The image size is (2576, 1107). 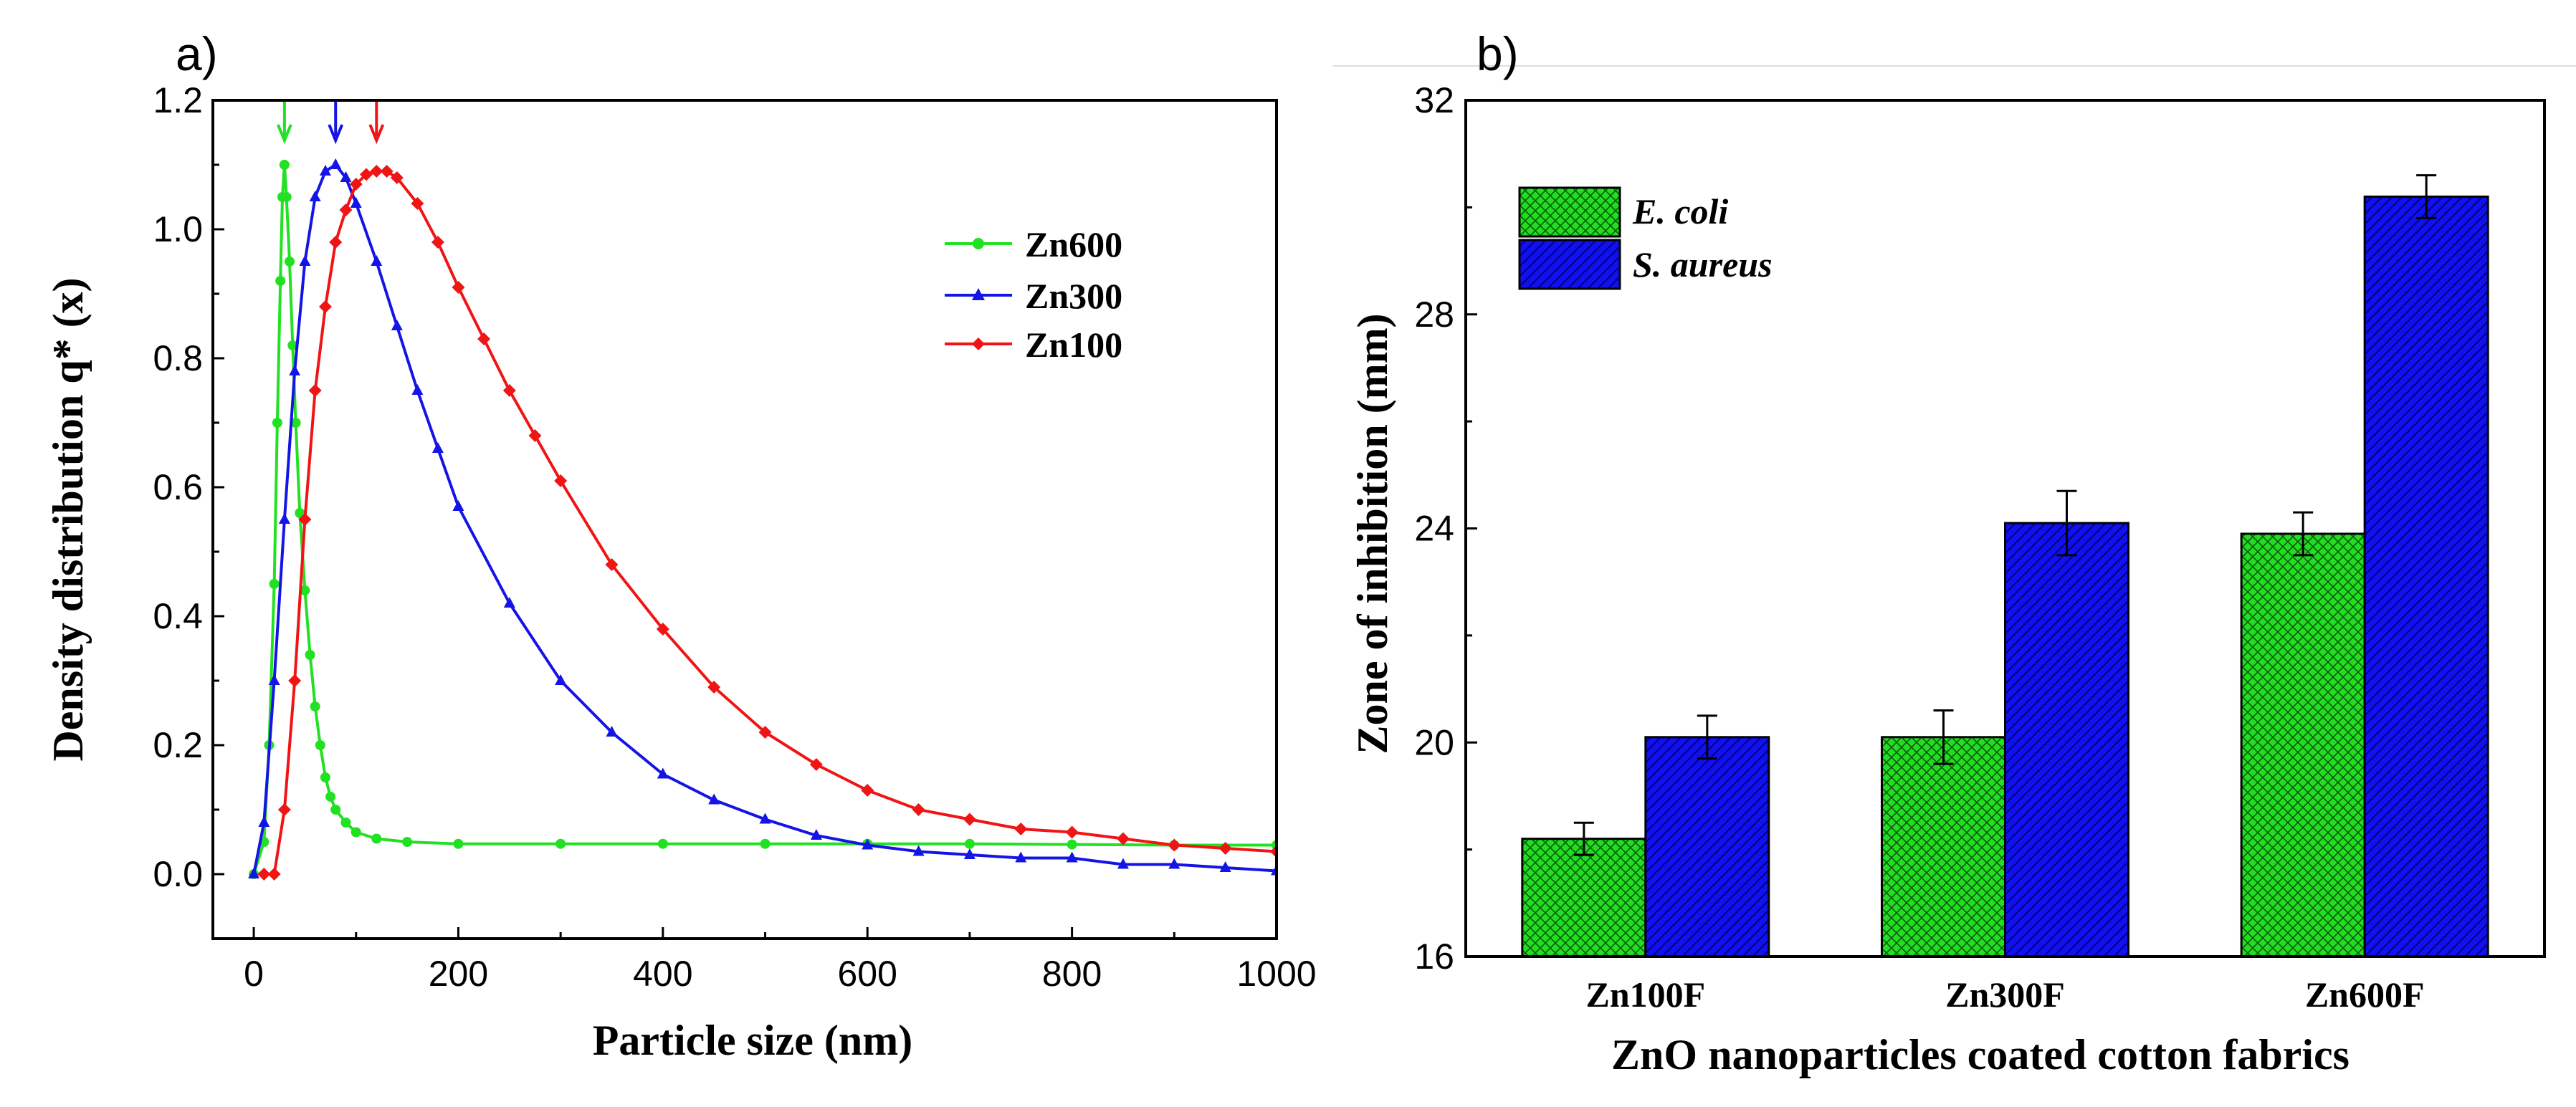 What do you see at coordinates (197, 53) in the screenshot?
I see `panel-a-label: a)` at bounding box center [197, 53].